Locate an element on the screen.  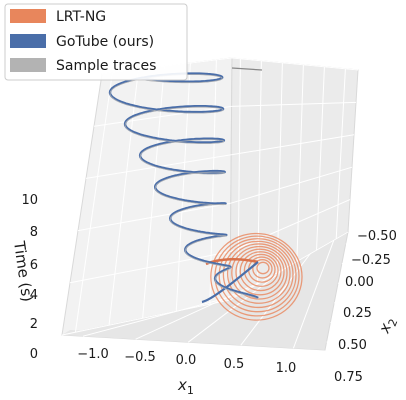
legend-label-sample-traces: Sample traces is located at coordinates (106, 66).